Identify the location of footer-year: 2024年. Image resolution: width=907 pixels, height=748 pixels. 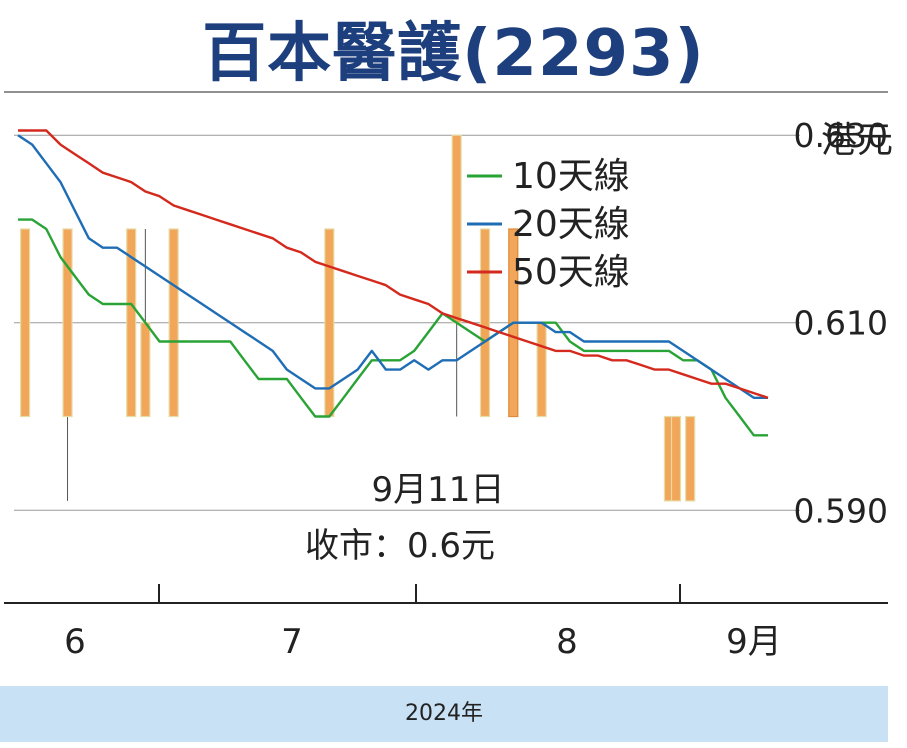
(444, 714).